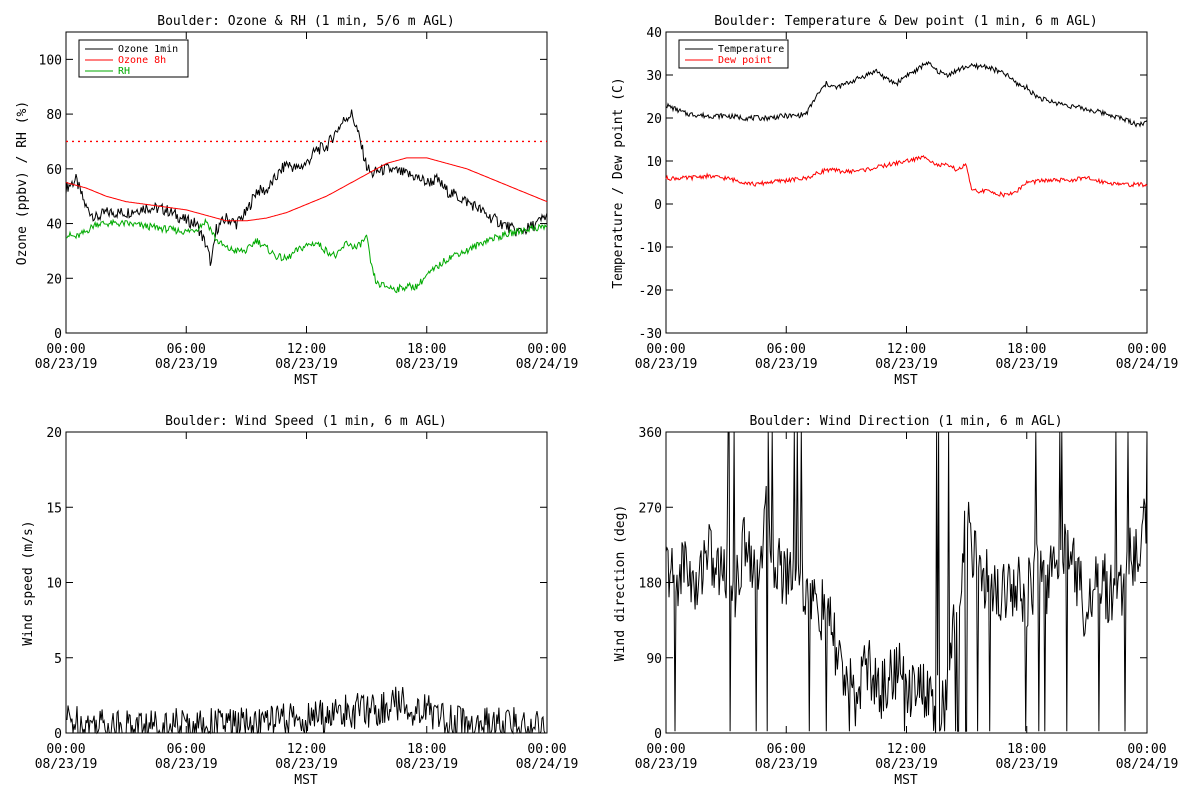 Image resolution: width=1200 pixels, height=804 pixels. I want to click on legend: Ozone 1min Ozone 8h RH, so click(133, 58).